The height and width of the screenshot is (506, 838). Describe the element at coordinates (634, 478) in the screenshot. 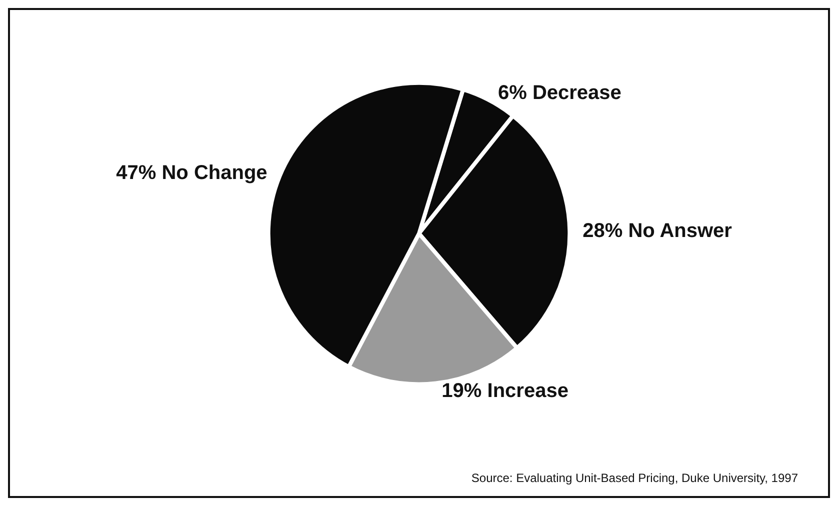

I see `source-note: Source: Evaluating Unit-Based Pricing, Duke University, 1997` at that location.